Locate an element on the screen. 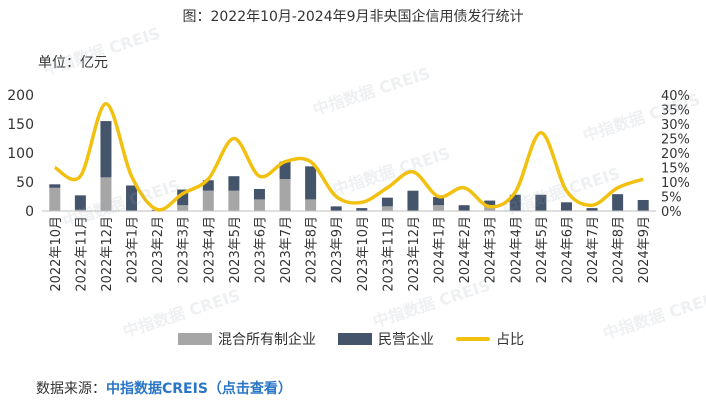 The width and height of the screenshot is (706, 400). x-tick-label: 2023年8月 is located at coordinates (312, 249).